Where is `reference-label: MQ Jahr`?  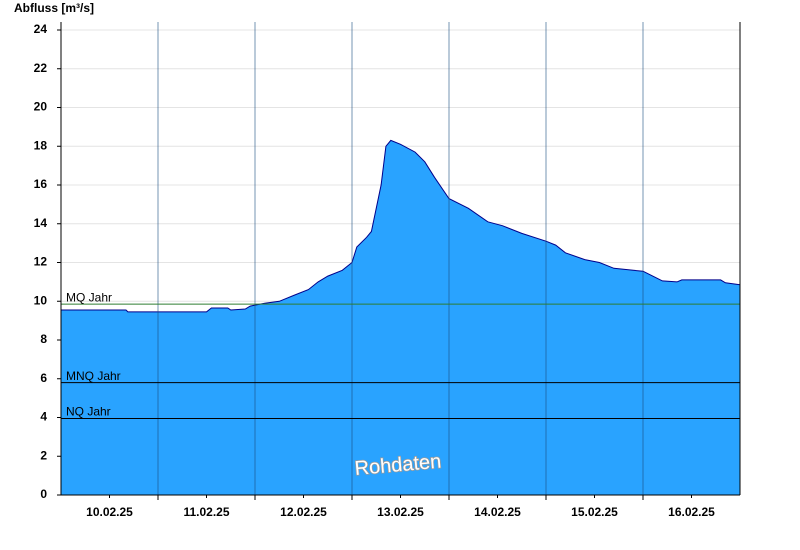
reference-label: MQ Jahr is located at coordinates (89, 297).